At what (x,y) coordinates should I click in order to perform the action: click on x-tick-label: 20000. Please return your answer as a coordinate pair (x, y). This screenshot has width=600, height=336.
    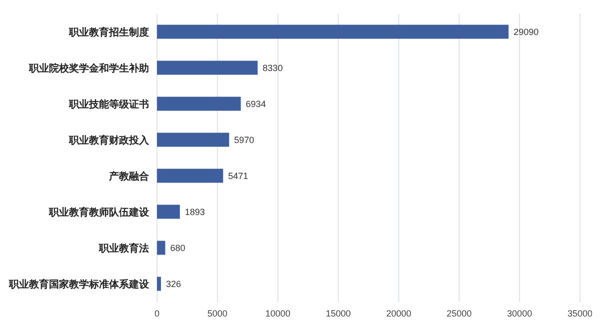
    Looking at the image, I should click on (399, 313).